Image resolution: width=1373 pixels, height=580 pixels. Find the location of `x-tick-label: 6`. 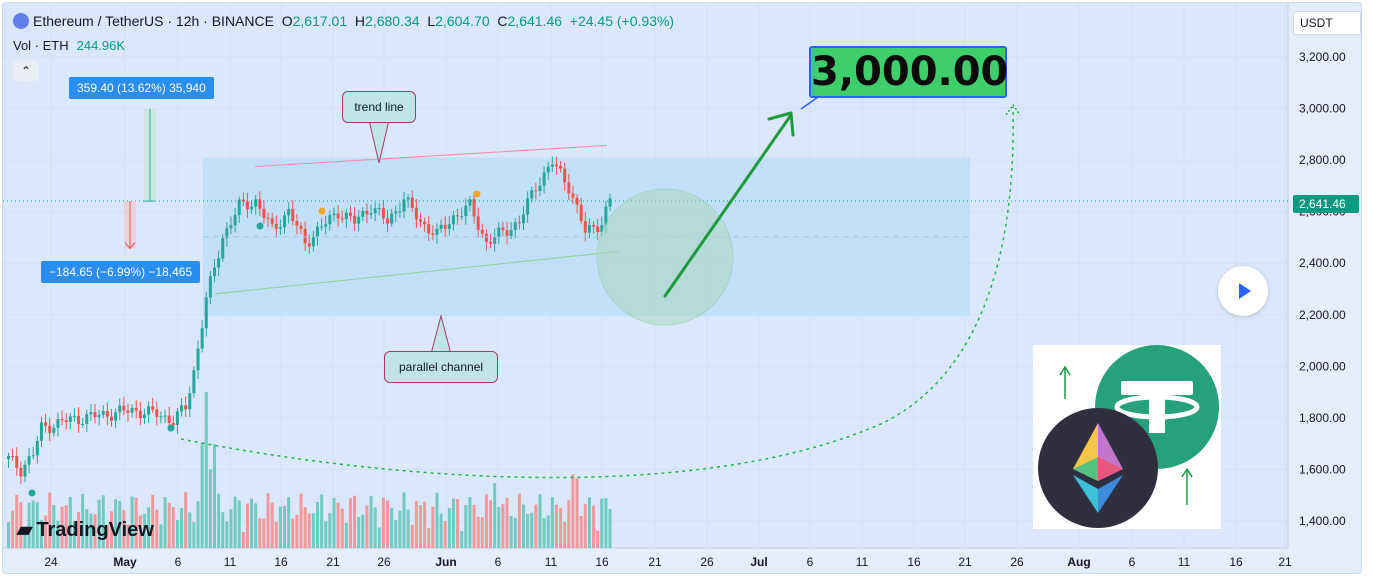

x-tick-label: 6 is located at coordinates (1132, 562).